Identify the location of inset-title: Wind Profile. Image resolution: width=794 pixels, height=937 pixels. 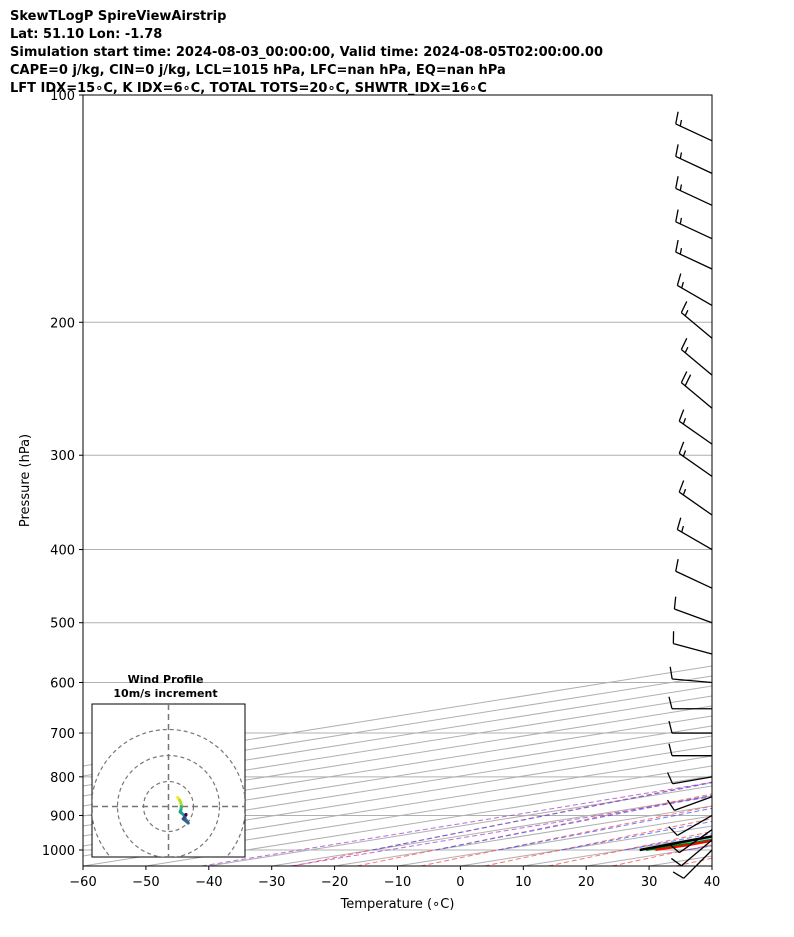
(166, 679).